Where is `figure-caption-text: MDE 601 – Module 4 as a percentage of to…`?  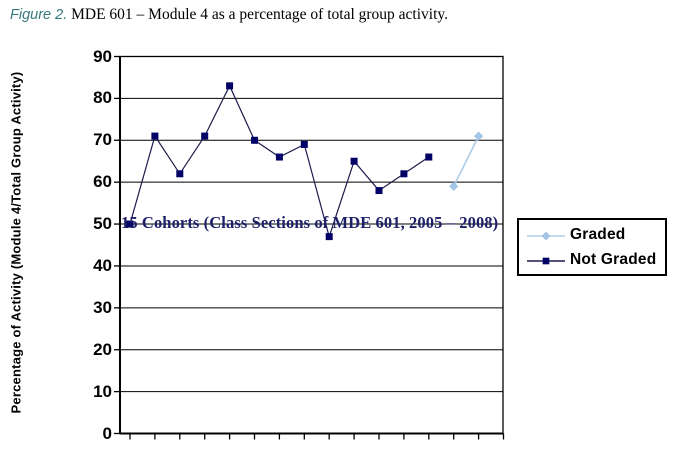
figure-caption-text: MDE 601 – Module 4 as a percentage of to… is located at coordinates (258, 14).